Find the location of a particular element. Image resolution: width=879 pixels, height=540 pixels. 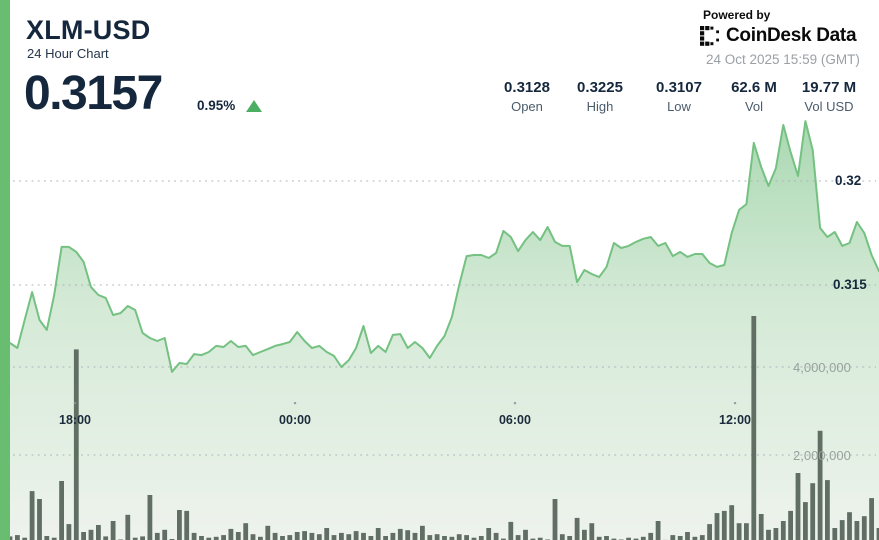

stat-high: 0.3225 High is located at coordinates (600, 96).